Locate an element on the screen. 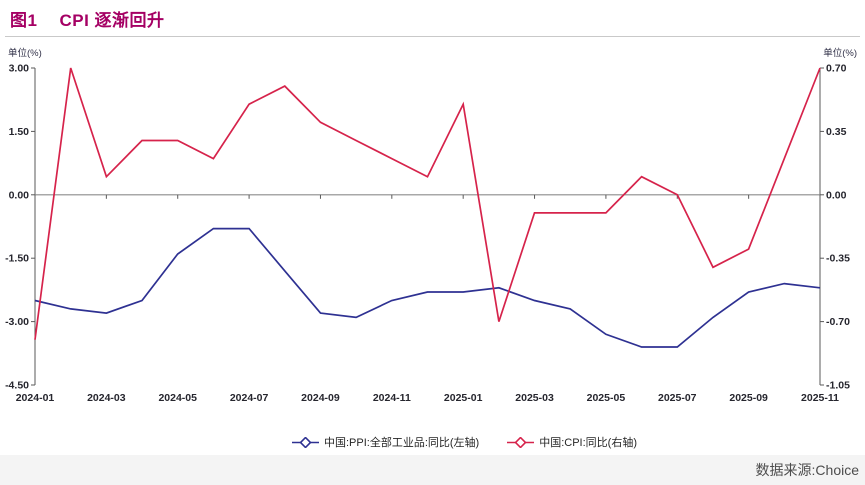 The height and width of the screenshot is (485, 865). source-bar: 数据来源:Choice is located at coordinates (432, 470).